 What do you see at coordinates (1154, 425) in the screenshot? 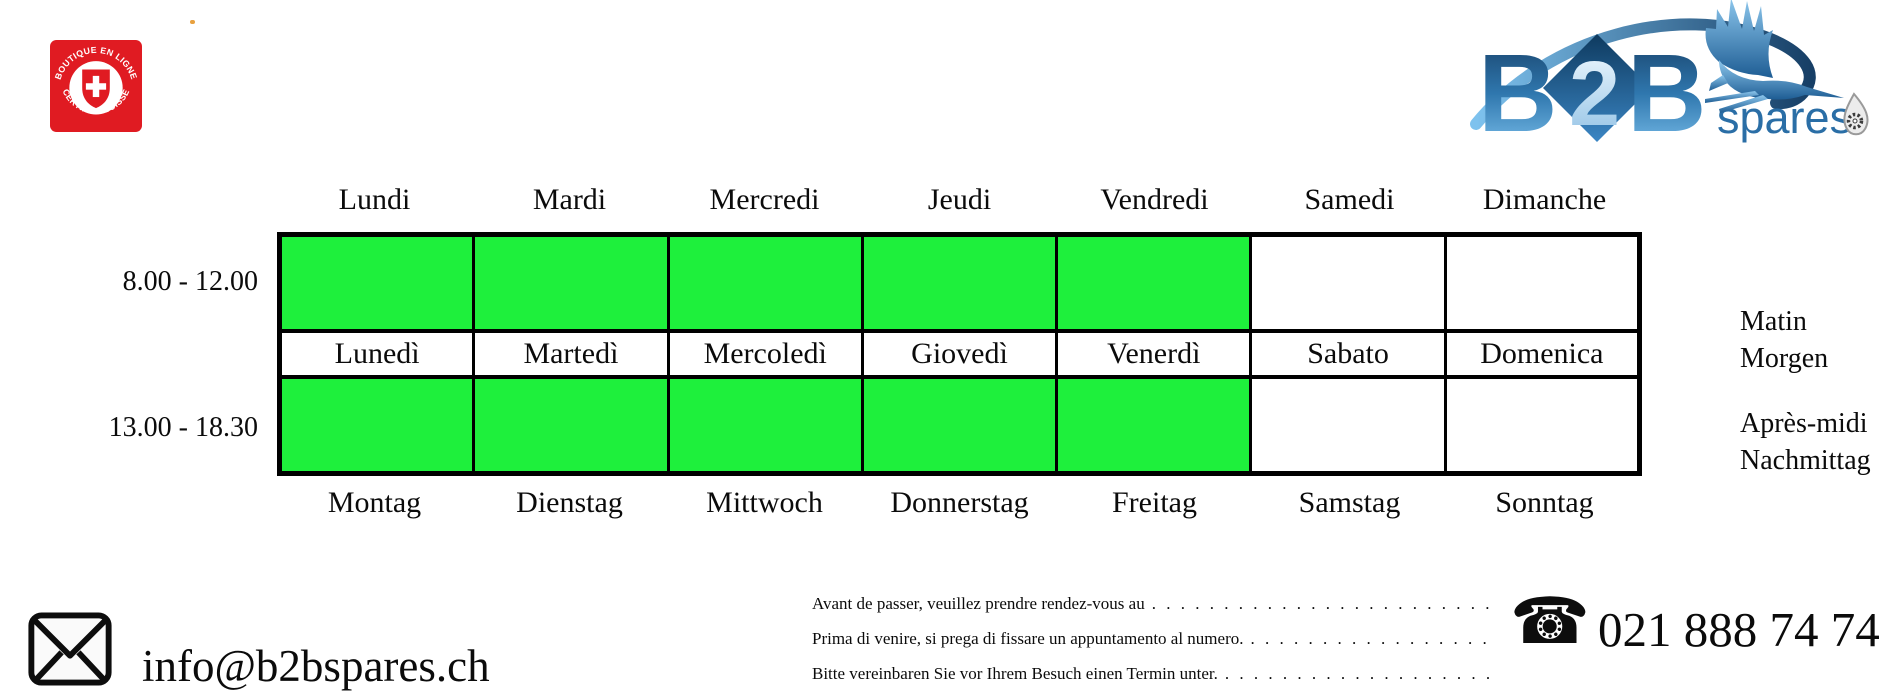
I see `cell-afternoon-friday` at bounding box center [1154, 425].